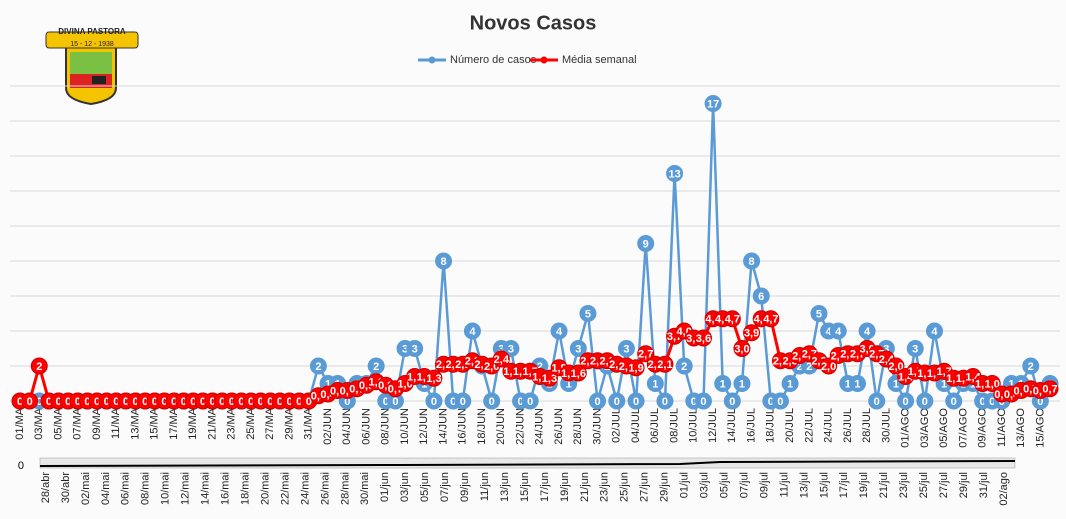  What do you see at coordinates (505, 487) in the screenshot?
I see `x-tick-label: 13/jun` at bounding box center [505, 487].